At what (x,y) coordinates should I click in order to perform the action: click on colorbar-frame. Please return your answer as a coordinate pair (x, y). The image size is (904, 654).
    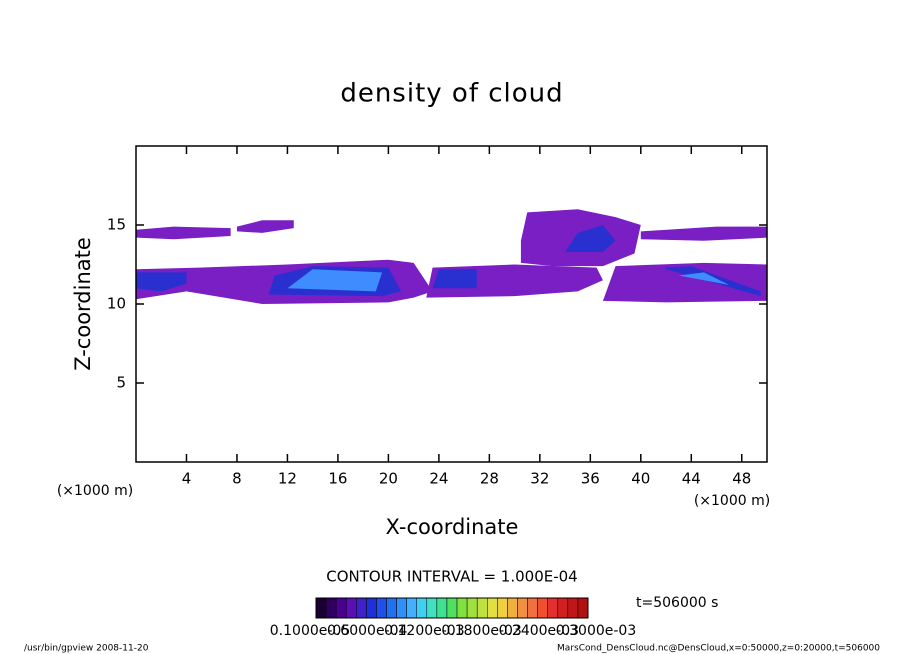
    Looking at the image, I should click on (452, 608).